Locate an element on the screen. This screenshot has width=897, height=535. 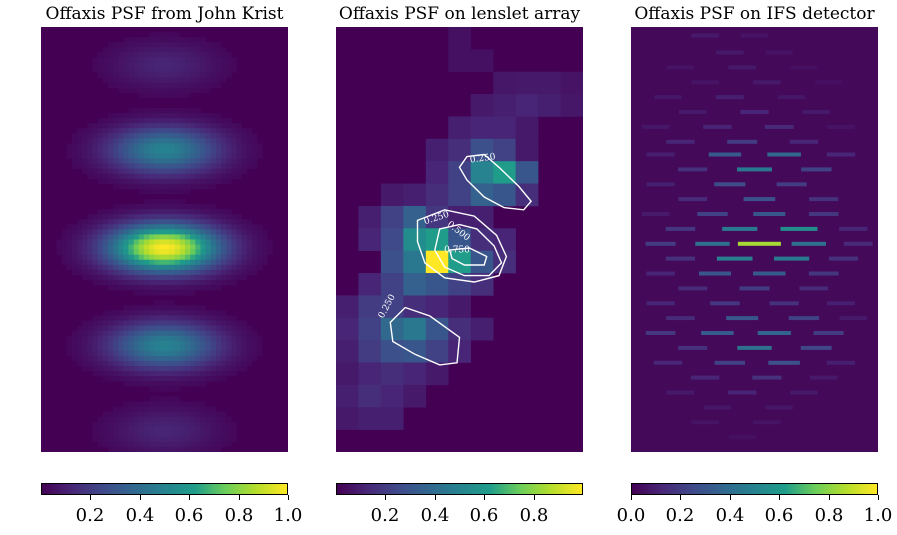
panel-2-colorbar is located at coordinates (459, 489).